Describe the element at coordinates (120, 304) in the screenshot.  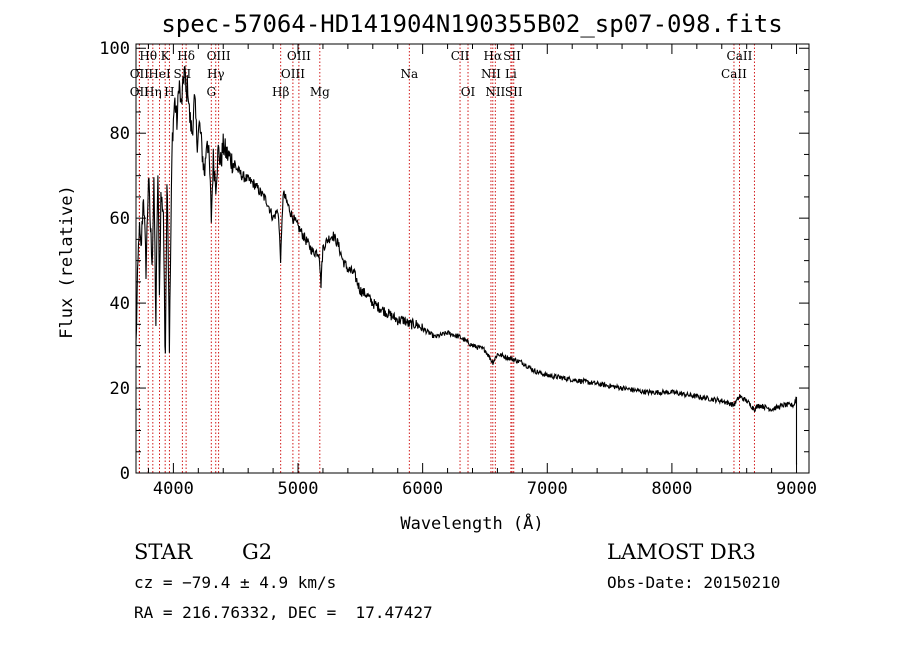
I see `y-tick-label: 40` at that location.